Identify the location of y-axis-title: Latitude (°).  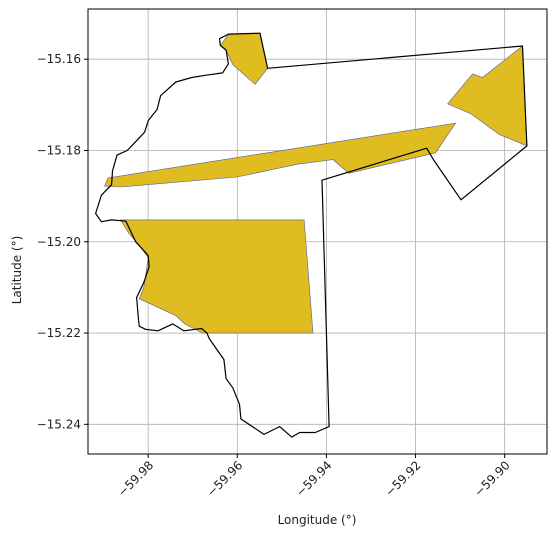
(17, 270).